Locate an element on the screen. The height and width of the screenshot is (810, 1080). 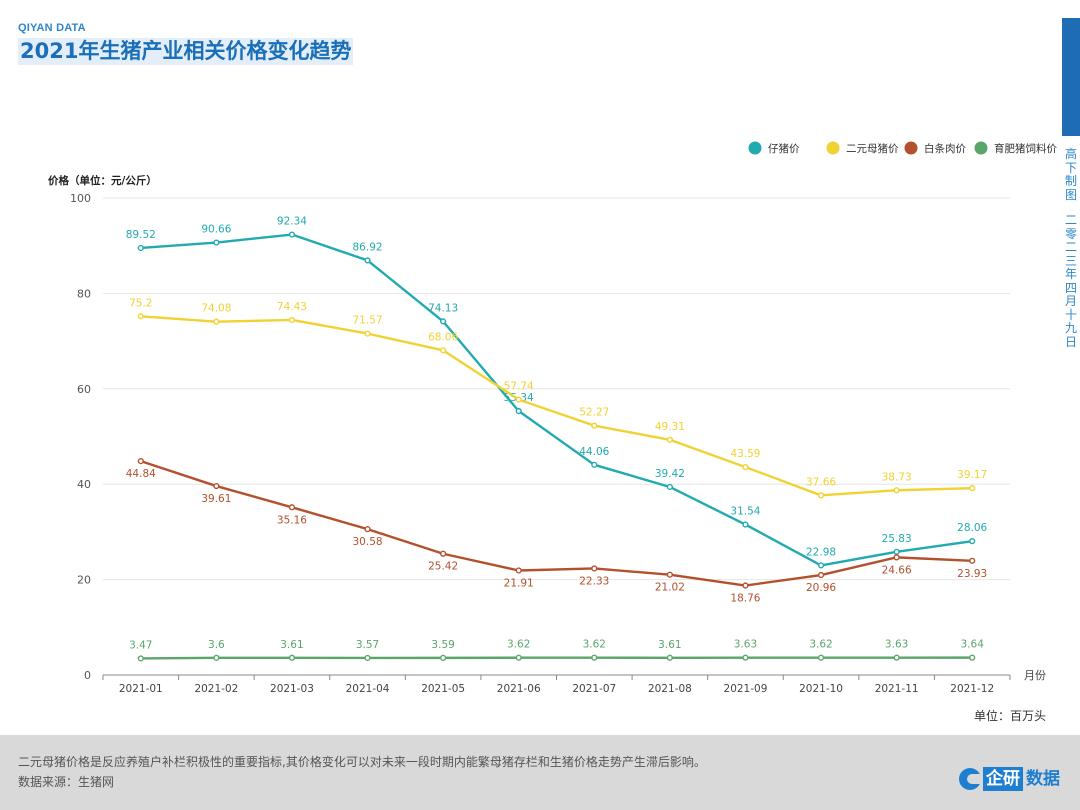
data-label: 44.06 is located at coordinates (594, 452).